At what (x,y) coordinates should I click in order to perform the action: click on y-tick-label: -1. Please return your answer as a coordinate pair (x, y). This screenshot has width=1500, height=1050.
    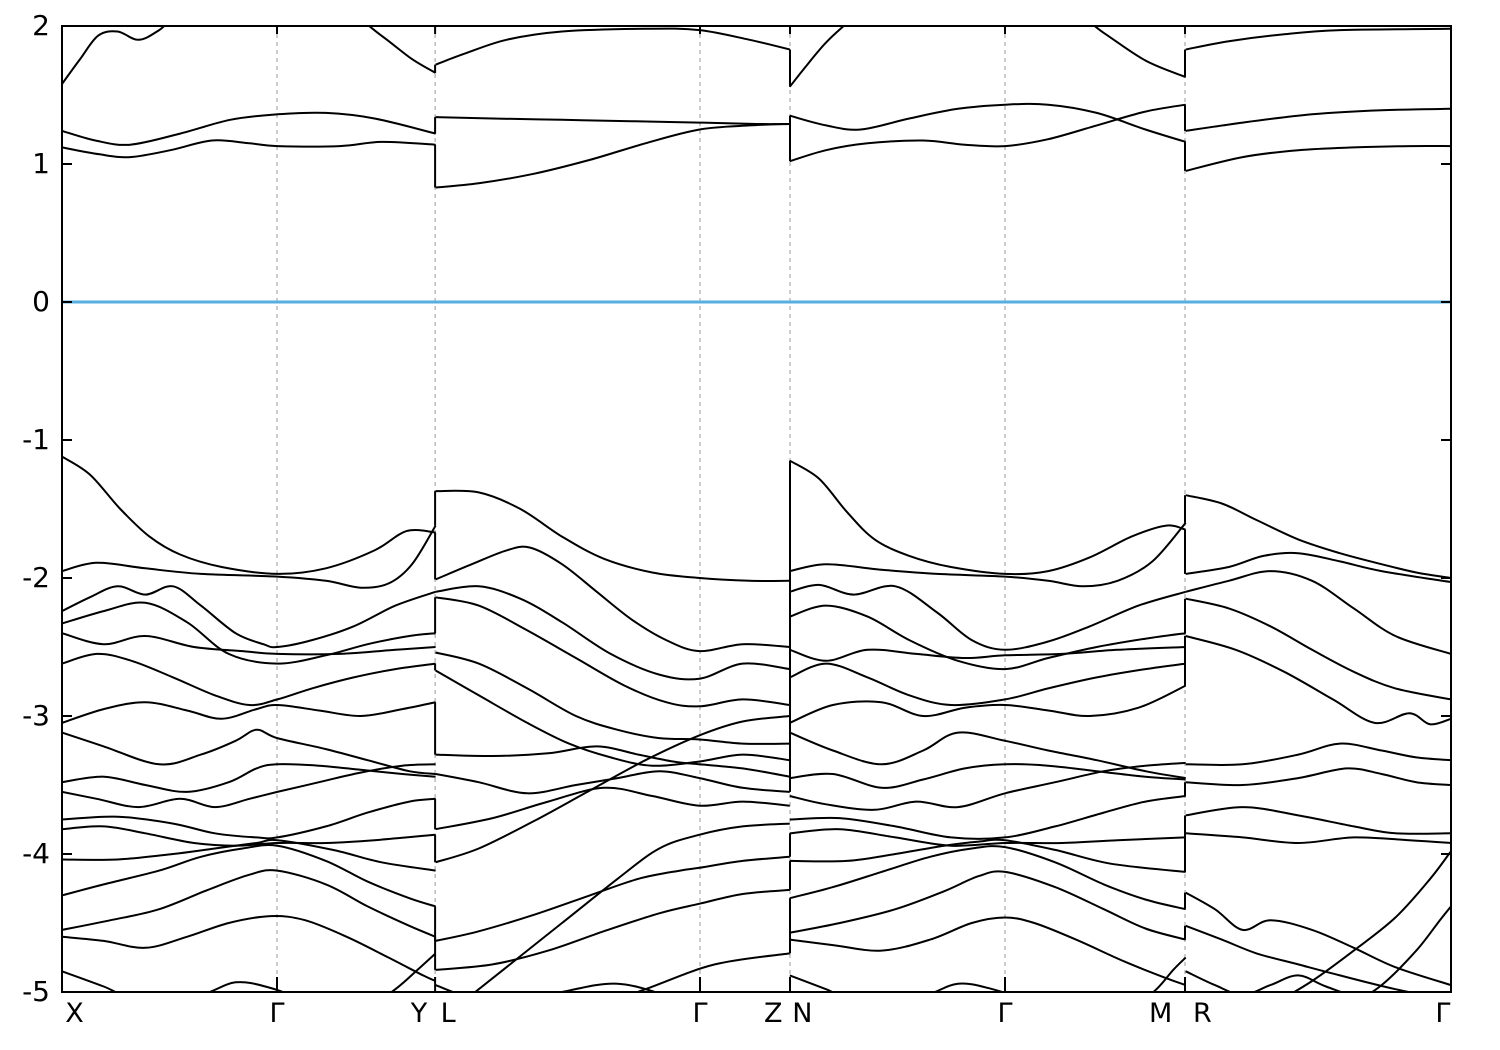
    Looking at the image, I should click on (36, 439).